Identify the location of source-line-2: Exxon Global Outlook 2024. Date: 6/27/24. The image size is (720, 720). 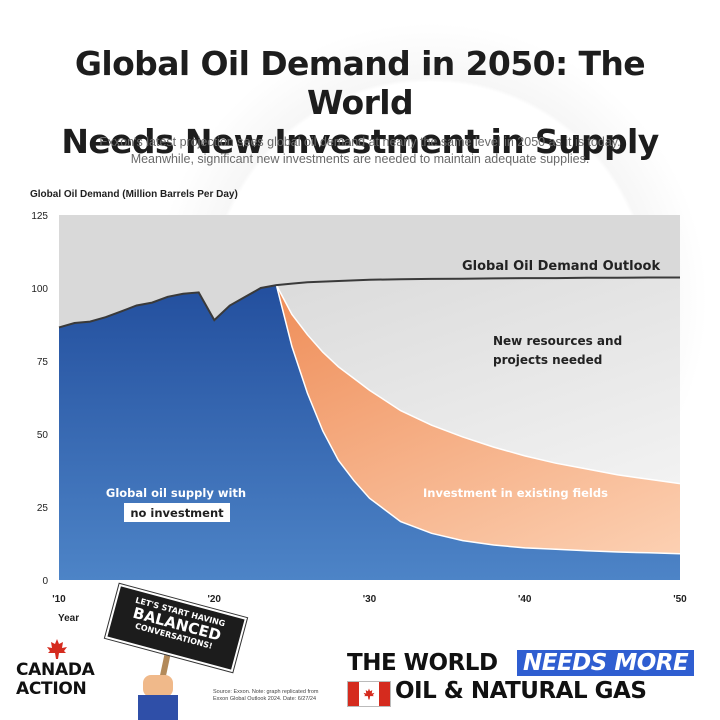
(265, 699).